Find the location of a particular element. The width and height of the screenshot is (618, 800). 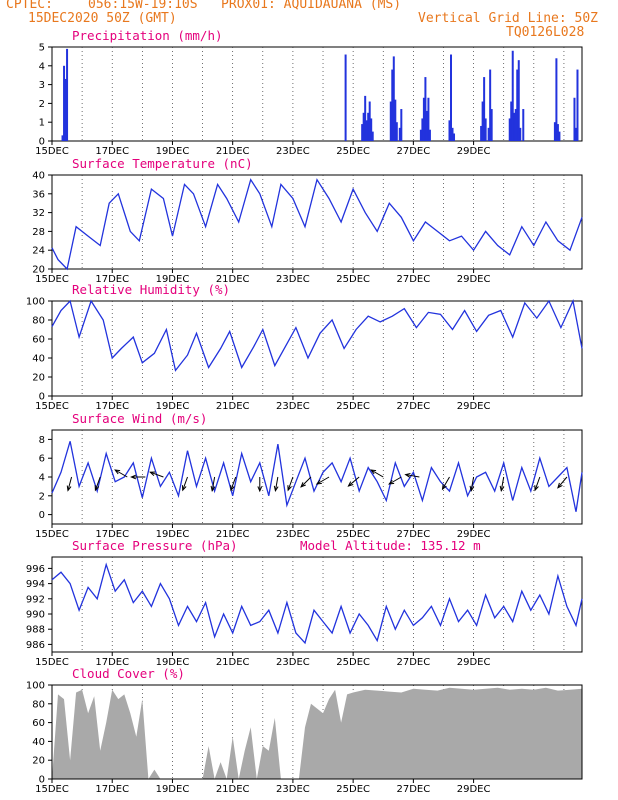

y-tick-label: 80 is located at coordinates (38, 321).